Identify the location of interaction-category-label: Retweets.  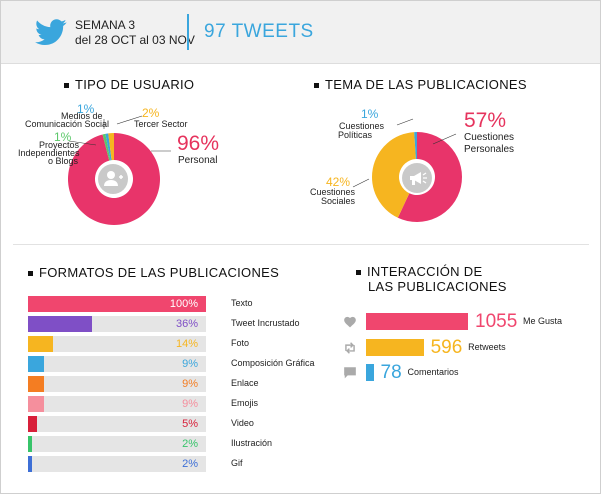
(487, 347).